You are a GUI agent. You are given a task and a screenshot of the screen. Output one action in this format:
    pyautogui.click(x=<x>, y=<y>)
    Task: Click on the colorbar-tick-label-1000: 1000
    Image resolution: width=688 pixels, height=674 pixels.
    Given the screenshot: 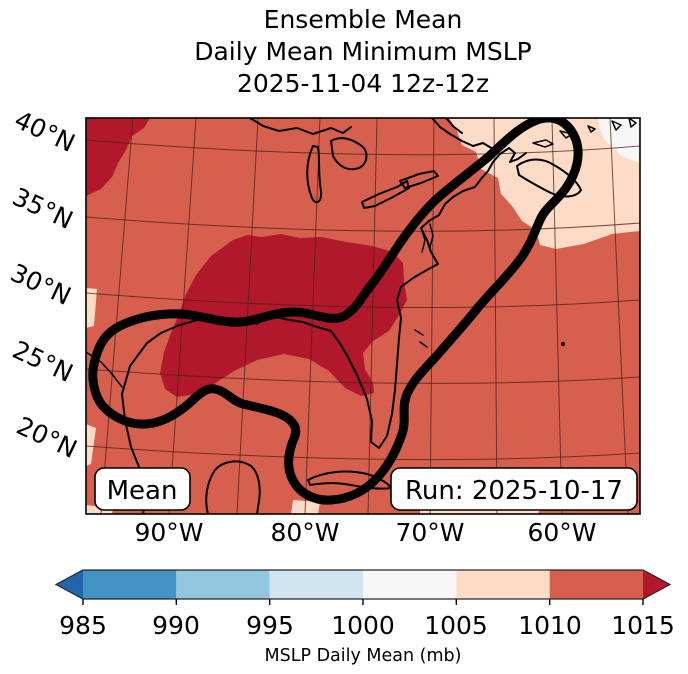 What is the action you would take?
    pyautogui.click(x=363, y=625)
    